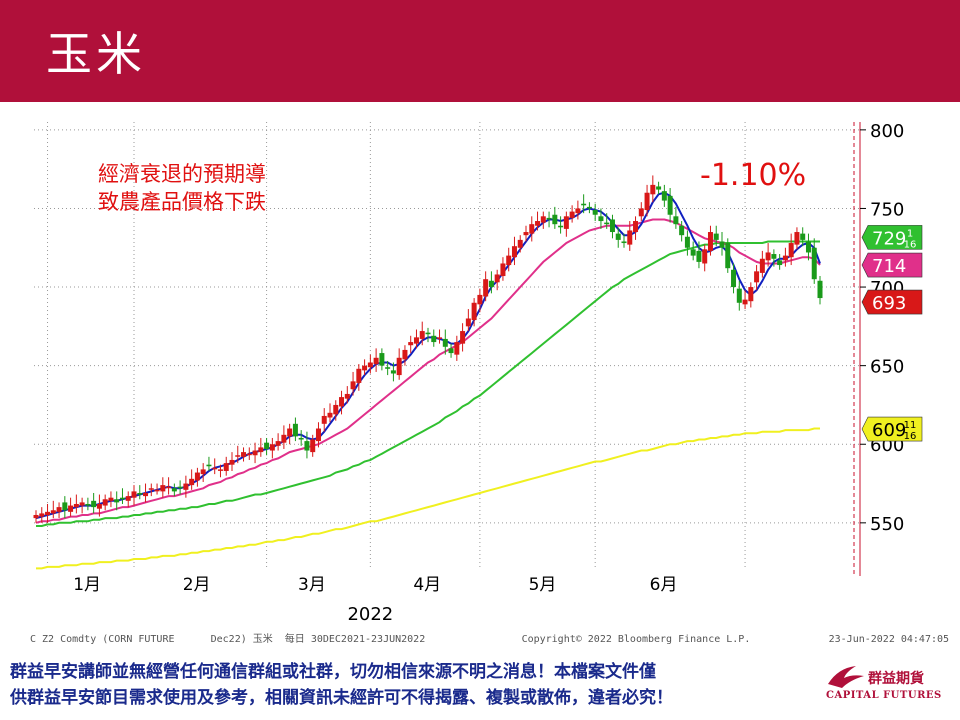  Describe the element at coordinates (312, 585) in the screenshot. I see `x-tick-label: 3月` at that location.